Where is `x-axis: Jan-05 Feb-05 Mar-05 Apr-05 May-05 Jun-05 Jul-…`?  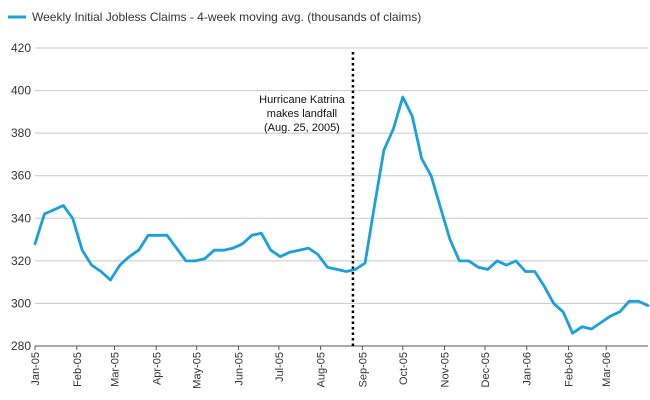
x-axis: Jan-05 Feb-05 Mar-05 Apr-05 May-05 Jun-05 Jul-… is located at coordinates (339, 367).